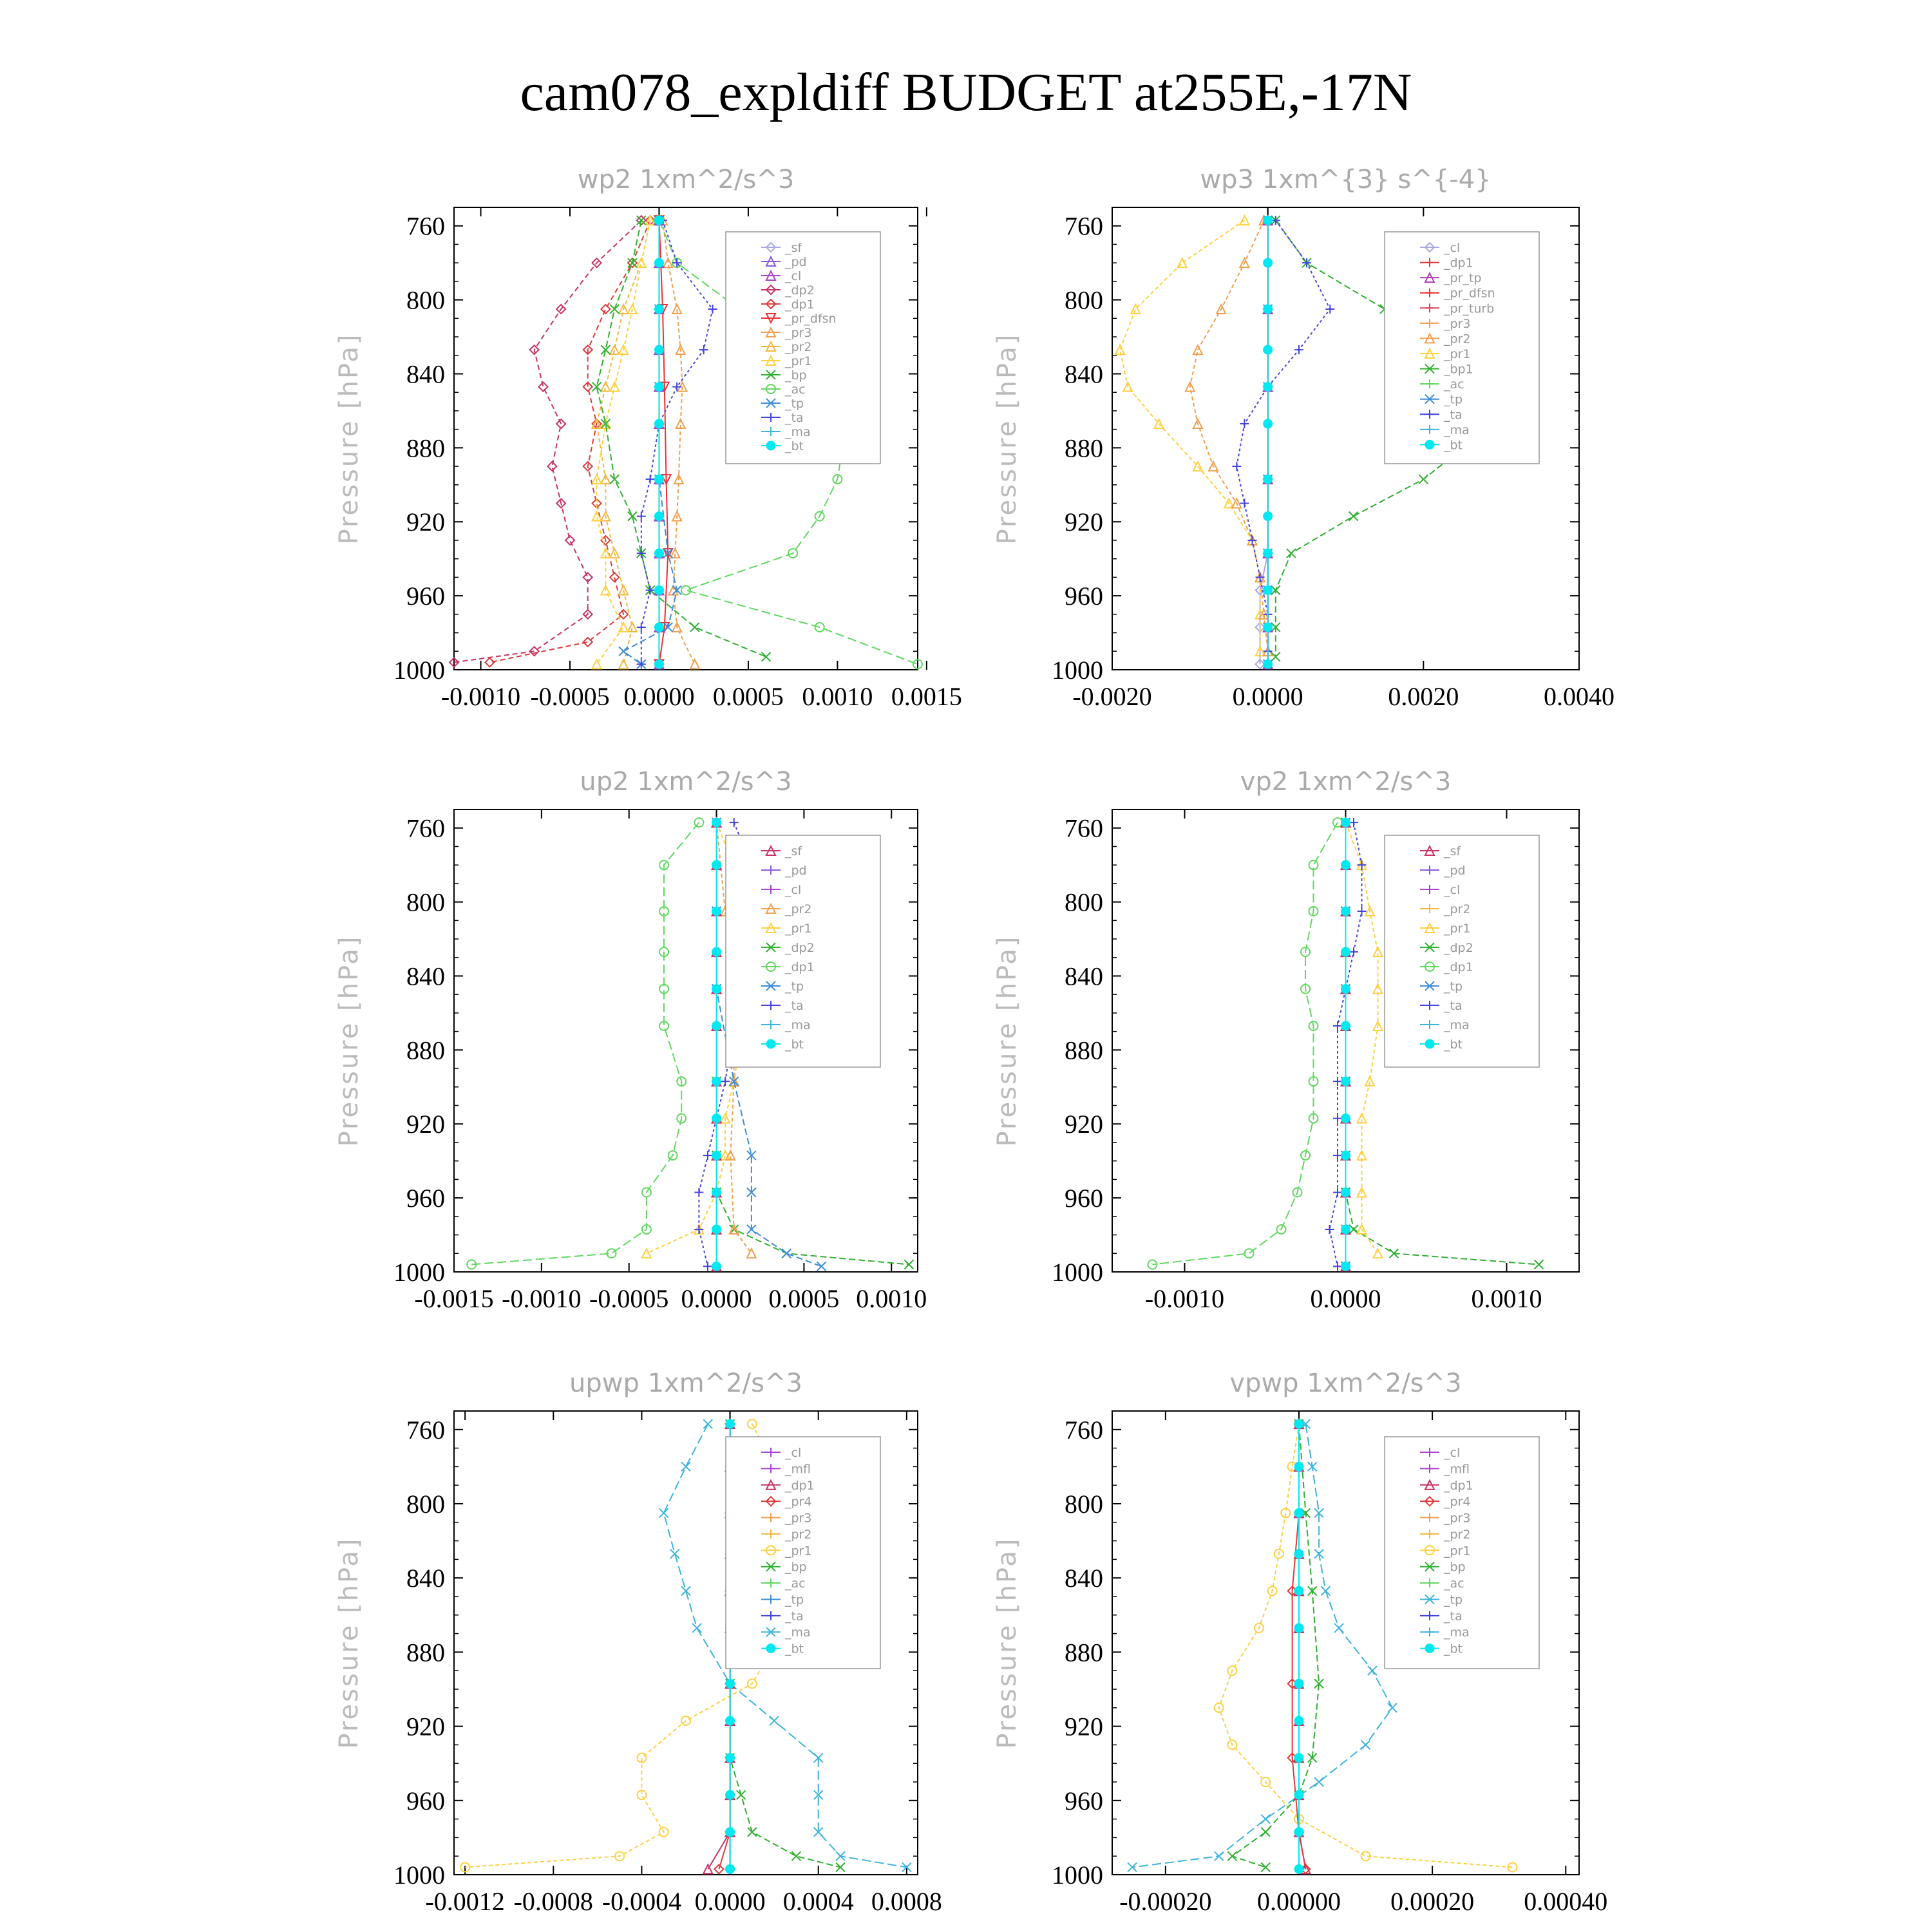 The width and height of the screenshot is (1932, 1932). What do you see at coordinates (1458, 1486) in the screenshot?
I see `legend-entry: _dp1` at bounding box center [1458, 1486].